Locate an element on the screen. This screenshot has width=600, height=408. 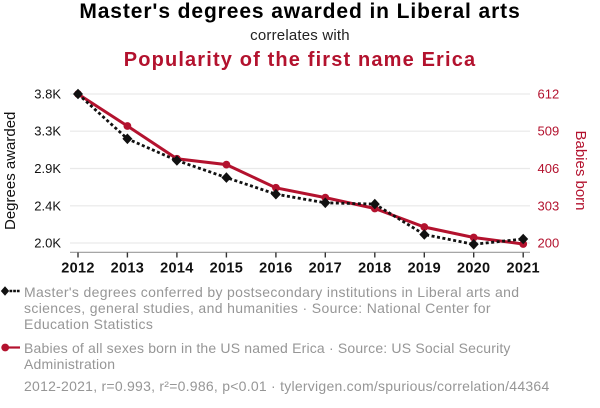
svg-text: 2013 is located at coordinates (127, 269).